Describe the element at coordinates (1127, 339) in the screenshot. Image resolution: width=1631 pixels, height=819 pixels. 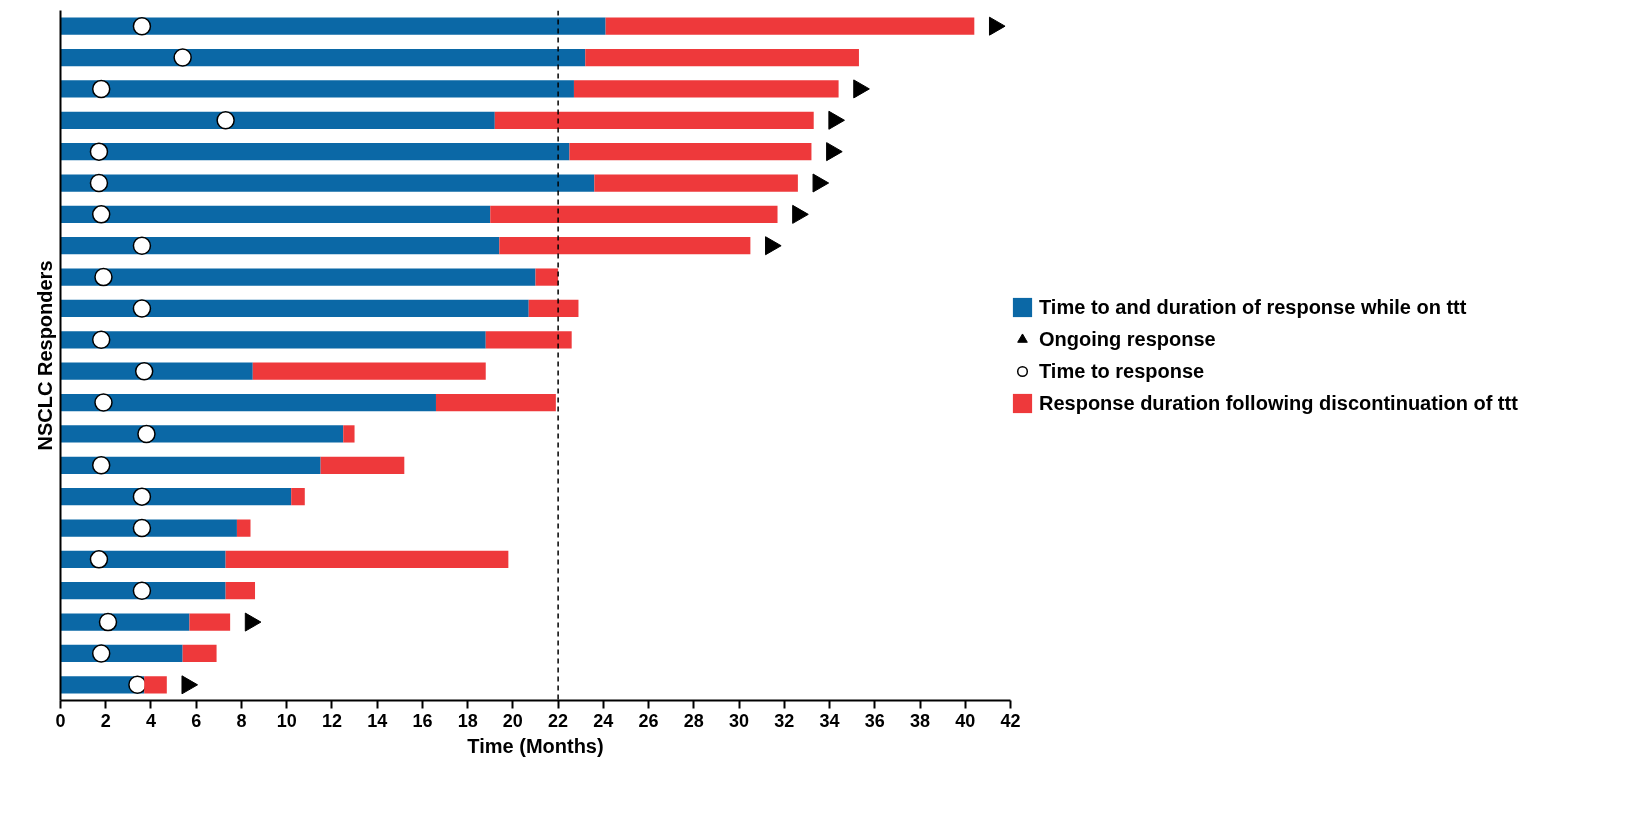
I see `legend-label: Ongoing response` at that location.